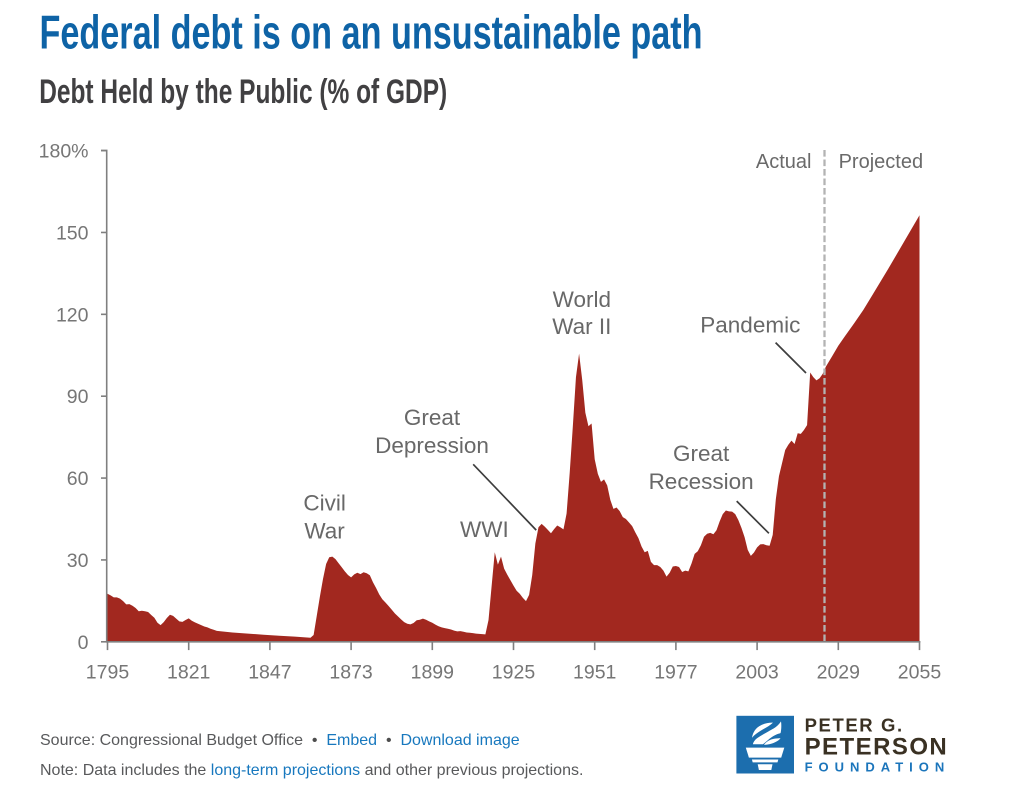 Image resolution: width=1035 pixels, height=801 pixels. I want to click on svg-text: 120, so click(72, 315).